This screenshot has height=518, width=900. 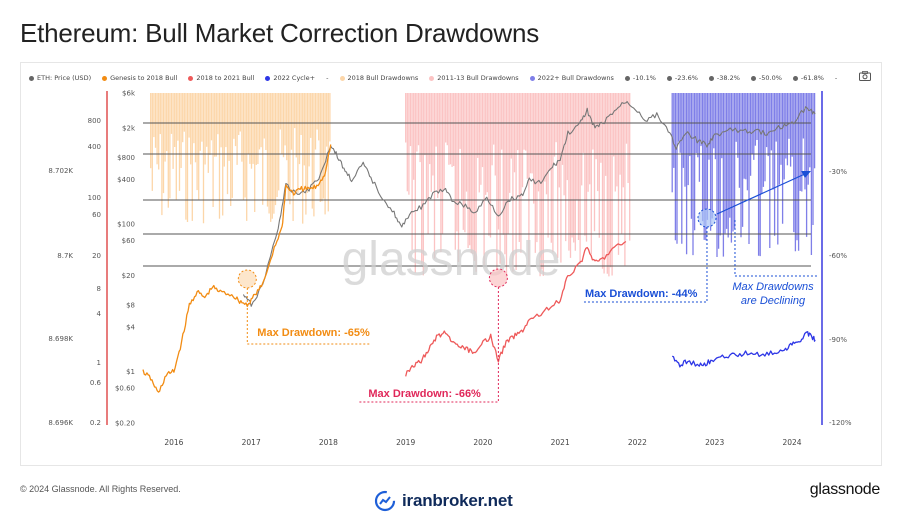 I want to click on y-tick-price: $20, so click(x=128, y=276).